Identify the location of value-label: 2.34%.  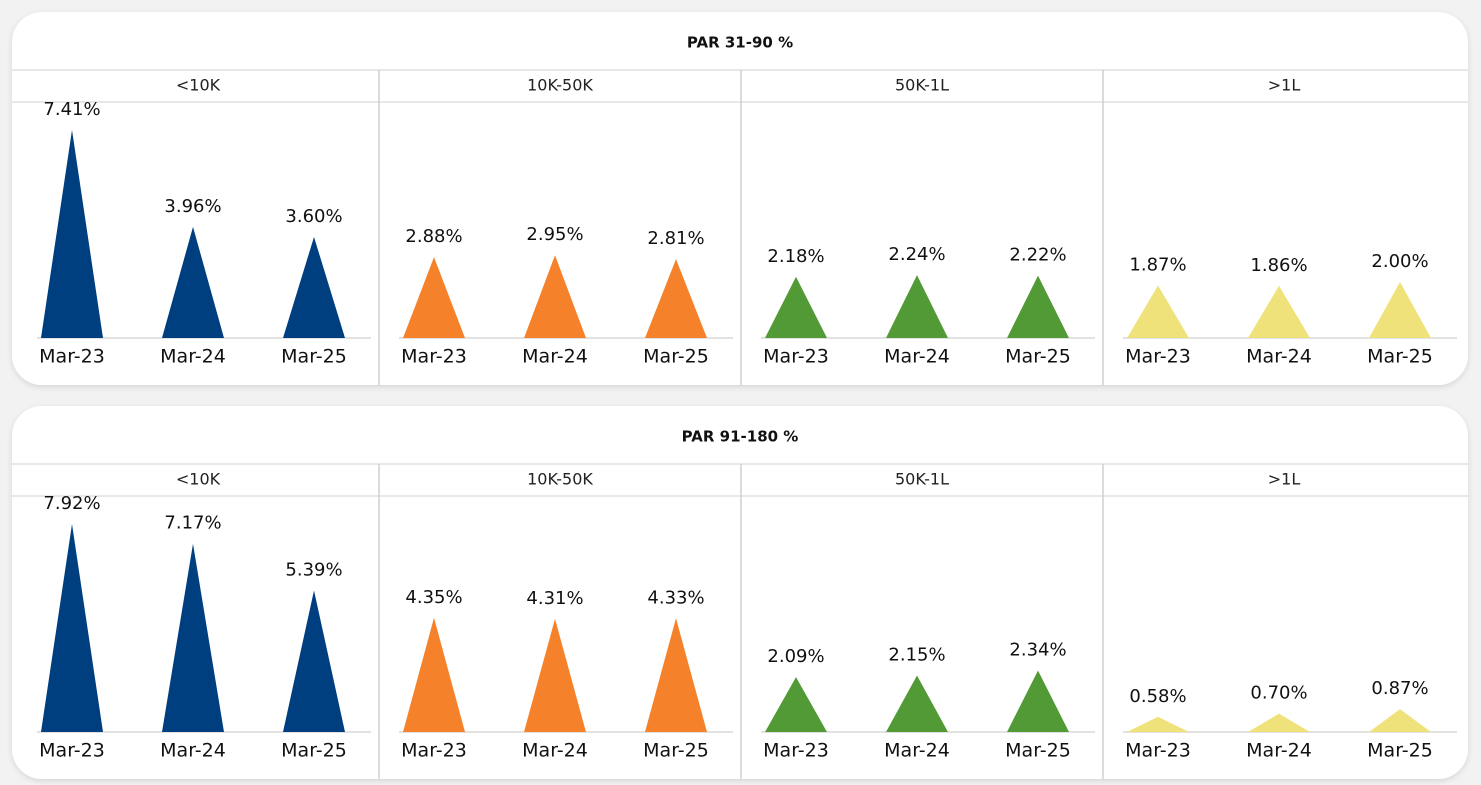
(1037, 650).